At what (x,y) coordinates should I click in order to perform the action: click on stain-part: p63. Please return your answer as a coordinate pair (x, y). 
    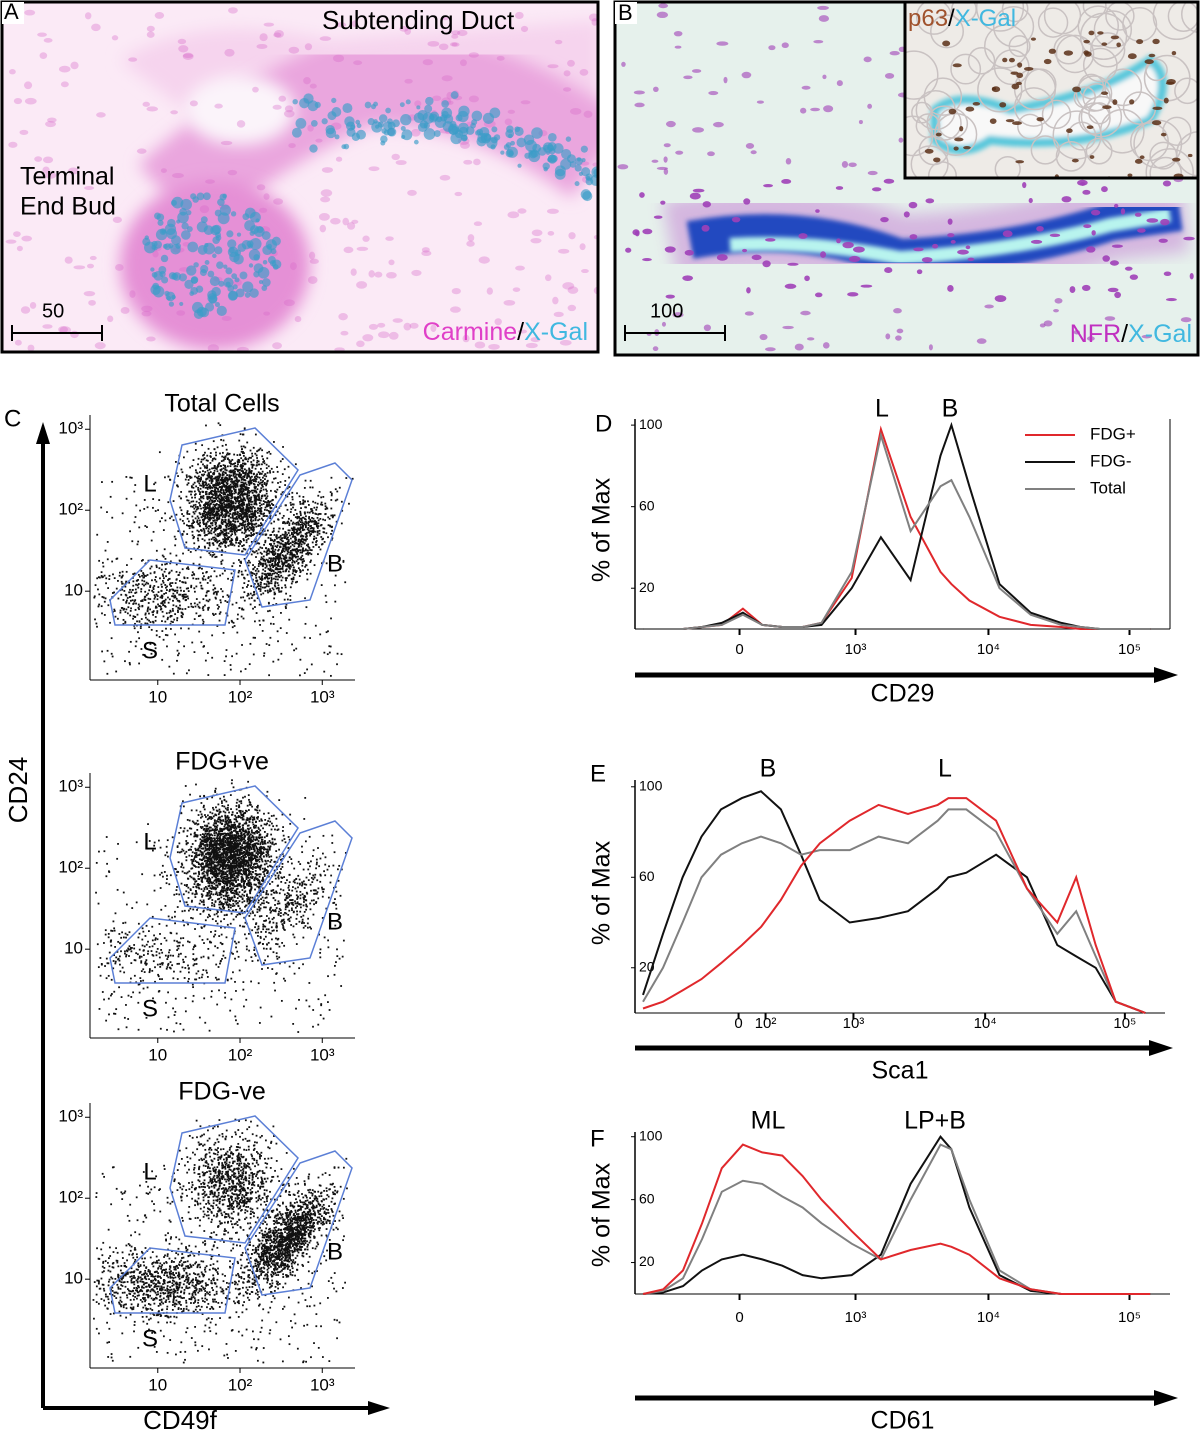
    Looking at the image, I should click on (928, 18).